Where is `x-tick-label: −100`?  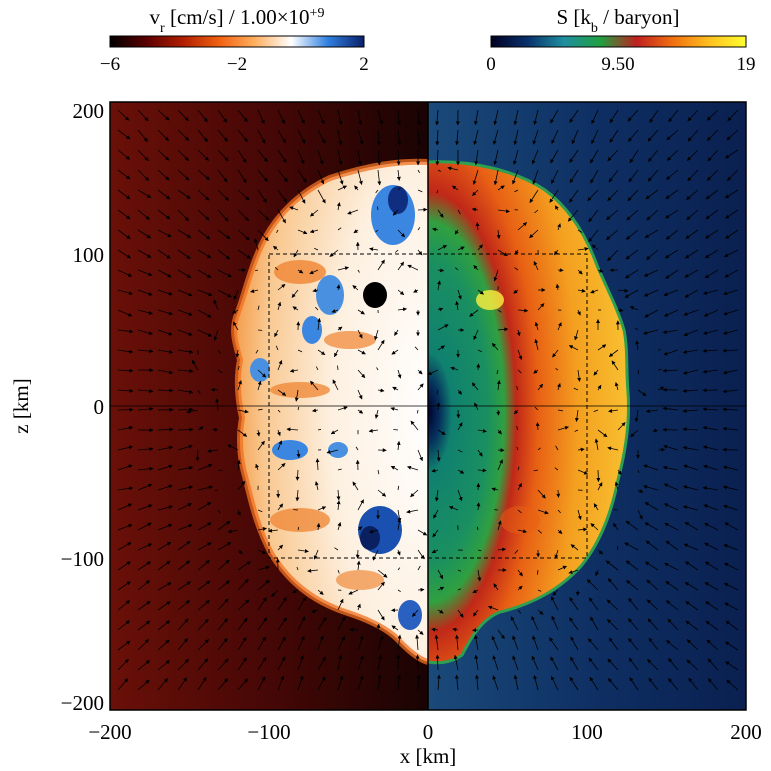
x-tick-label: −100 is located at coordinates (268, 732).